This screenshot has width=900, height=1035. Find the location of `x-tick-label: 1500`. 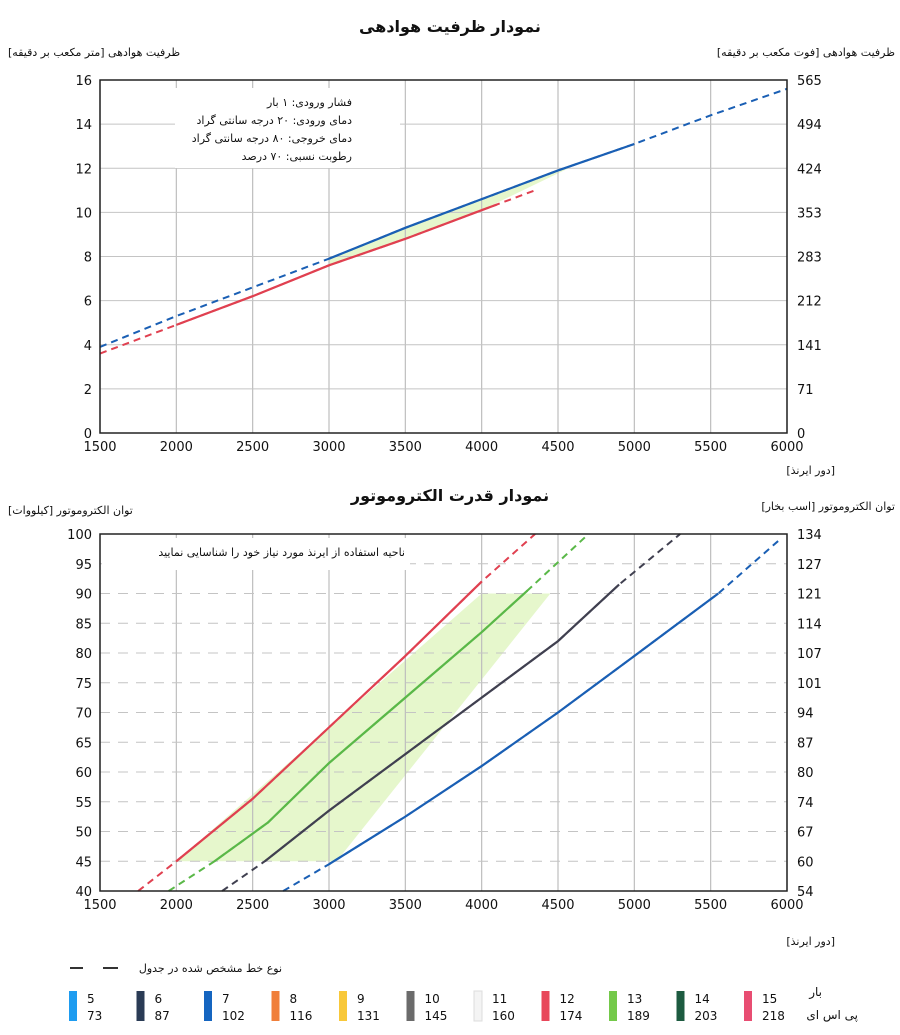

x-tick-label: 1500 is located at coordinates (99, 905).